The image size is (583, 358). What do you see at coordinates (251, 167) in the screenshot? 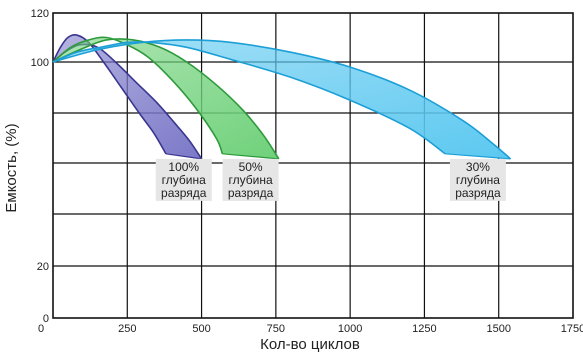
I see `series-label-line: 50%` at bounding box center [251, 167].